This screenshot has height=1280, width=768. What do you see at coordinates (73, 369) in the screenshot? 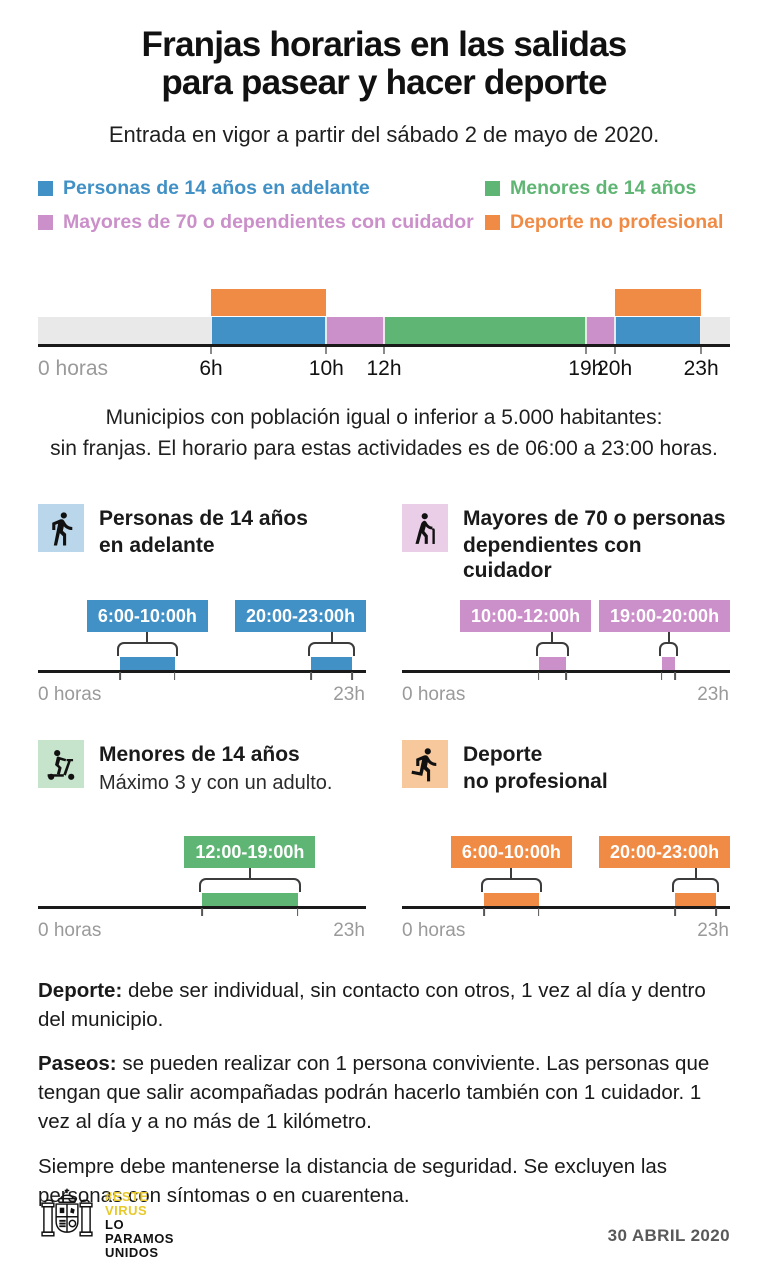
I see `timeline-start-label: 0 horas` at bounding box center [73, 369].